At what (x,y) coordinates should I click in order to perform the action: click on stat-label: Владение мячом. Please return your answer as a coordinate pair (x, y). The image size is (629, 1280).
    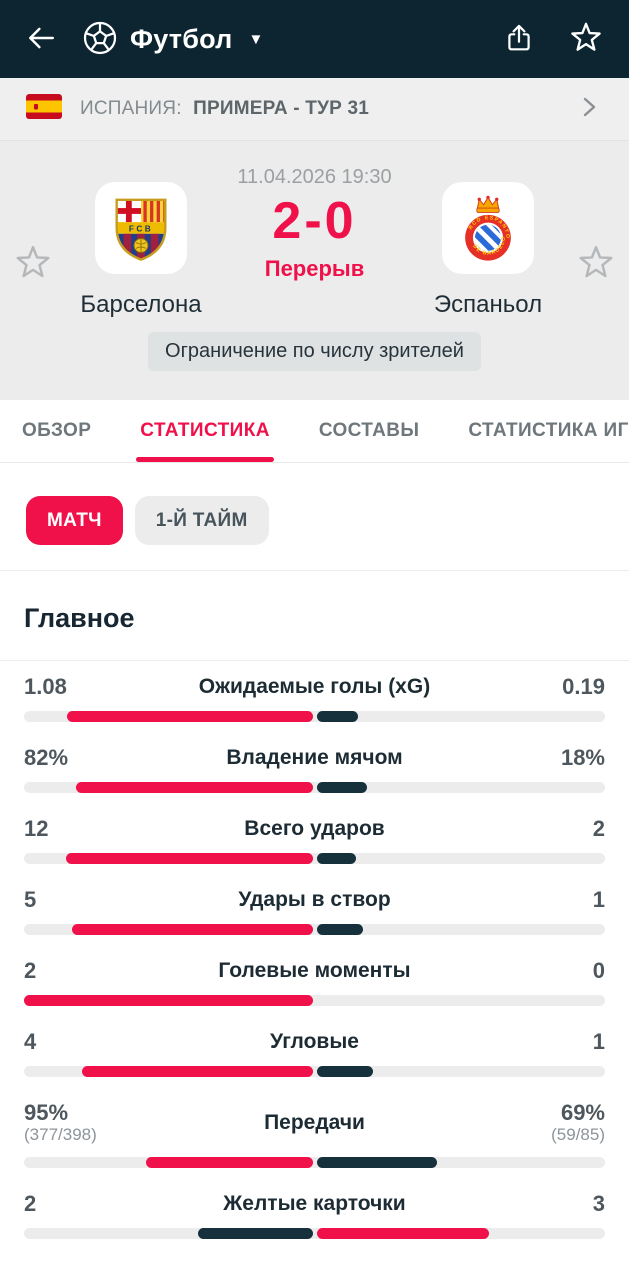
    Looking at the image, I should click on (314, 757).